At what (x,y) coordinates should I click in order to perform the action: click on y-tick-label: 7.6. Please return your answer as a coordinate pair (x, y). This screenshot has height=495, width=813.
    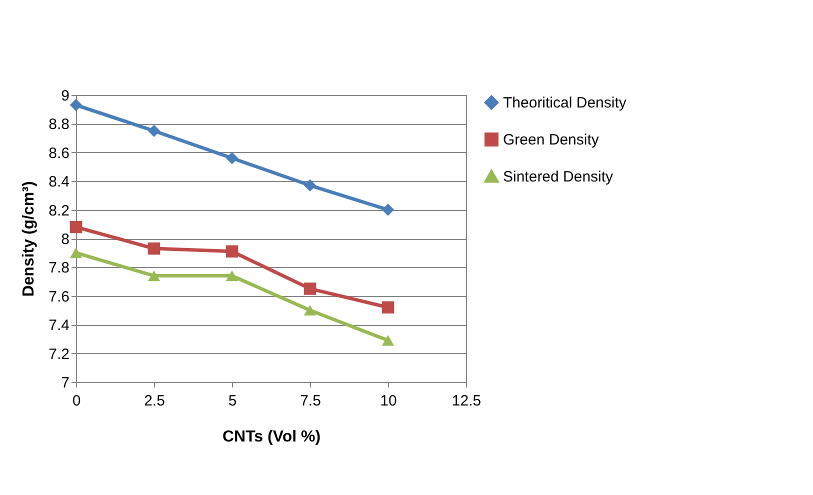
    Looking at the image, I should click on (59, 297).